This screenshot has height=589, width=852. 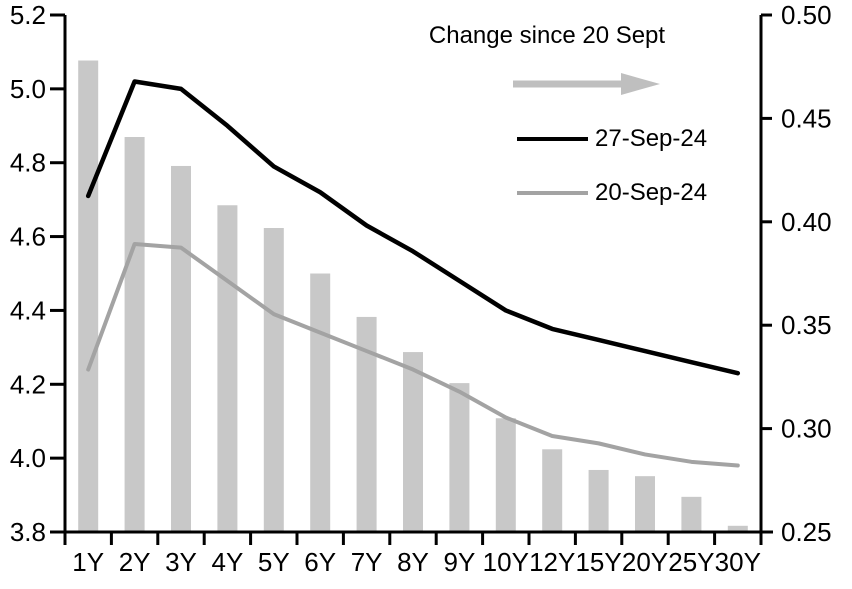 I want to click on x-axis-label-12Y: 12Y, so click(x=552, y=562).